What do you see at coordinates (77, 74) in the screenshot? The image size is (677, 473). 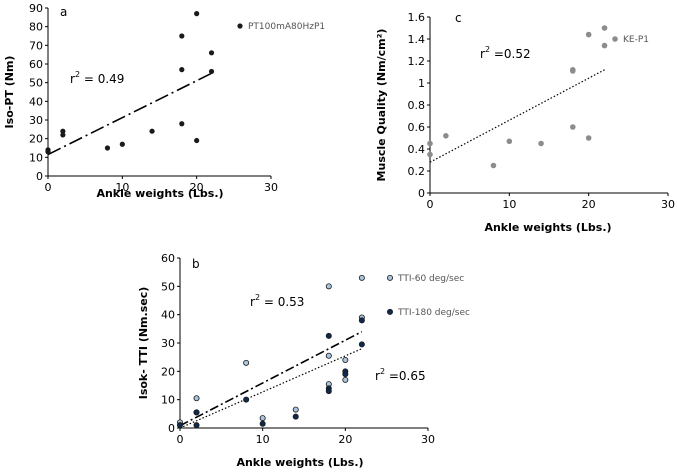 I see `panel-a-r2-sup: 2` at bounding box center [77, 74].